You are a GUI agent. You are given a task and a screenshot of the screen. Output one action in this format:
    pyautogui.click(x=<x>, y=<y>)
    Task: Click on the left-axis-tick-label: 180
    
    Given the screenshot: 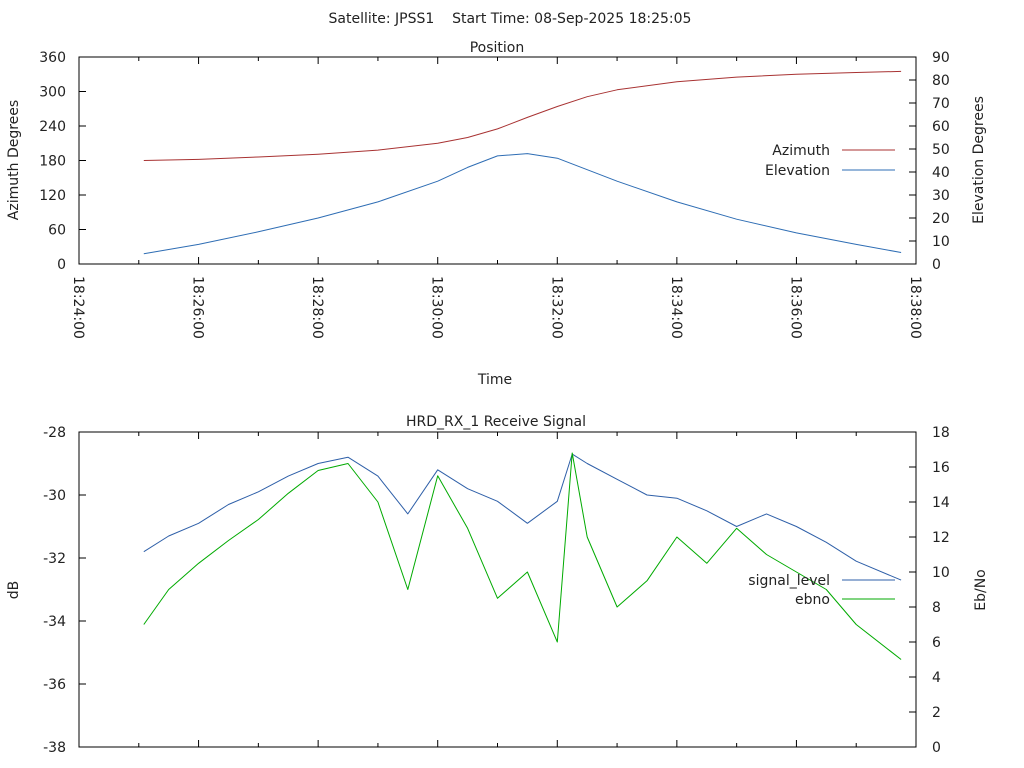 What is the action you would take?
    pyautogui.click(x=52, y=162)
    